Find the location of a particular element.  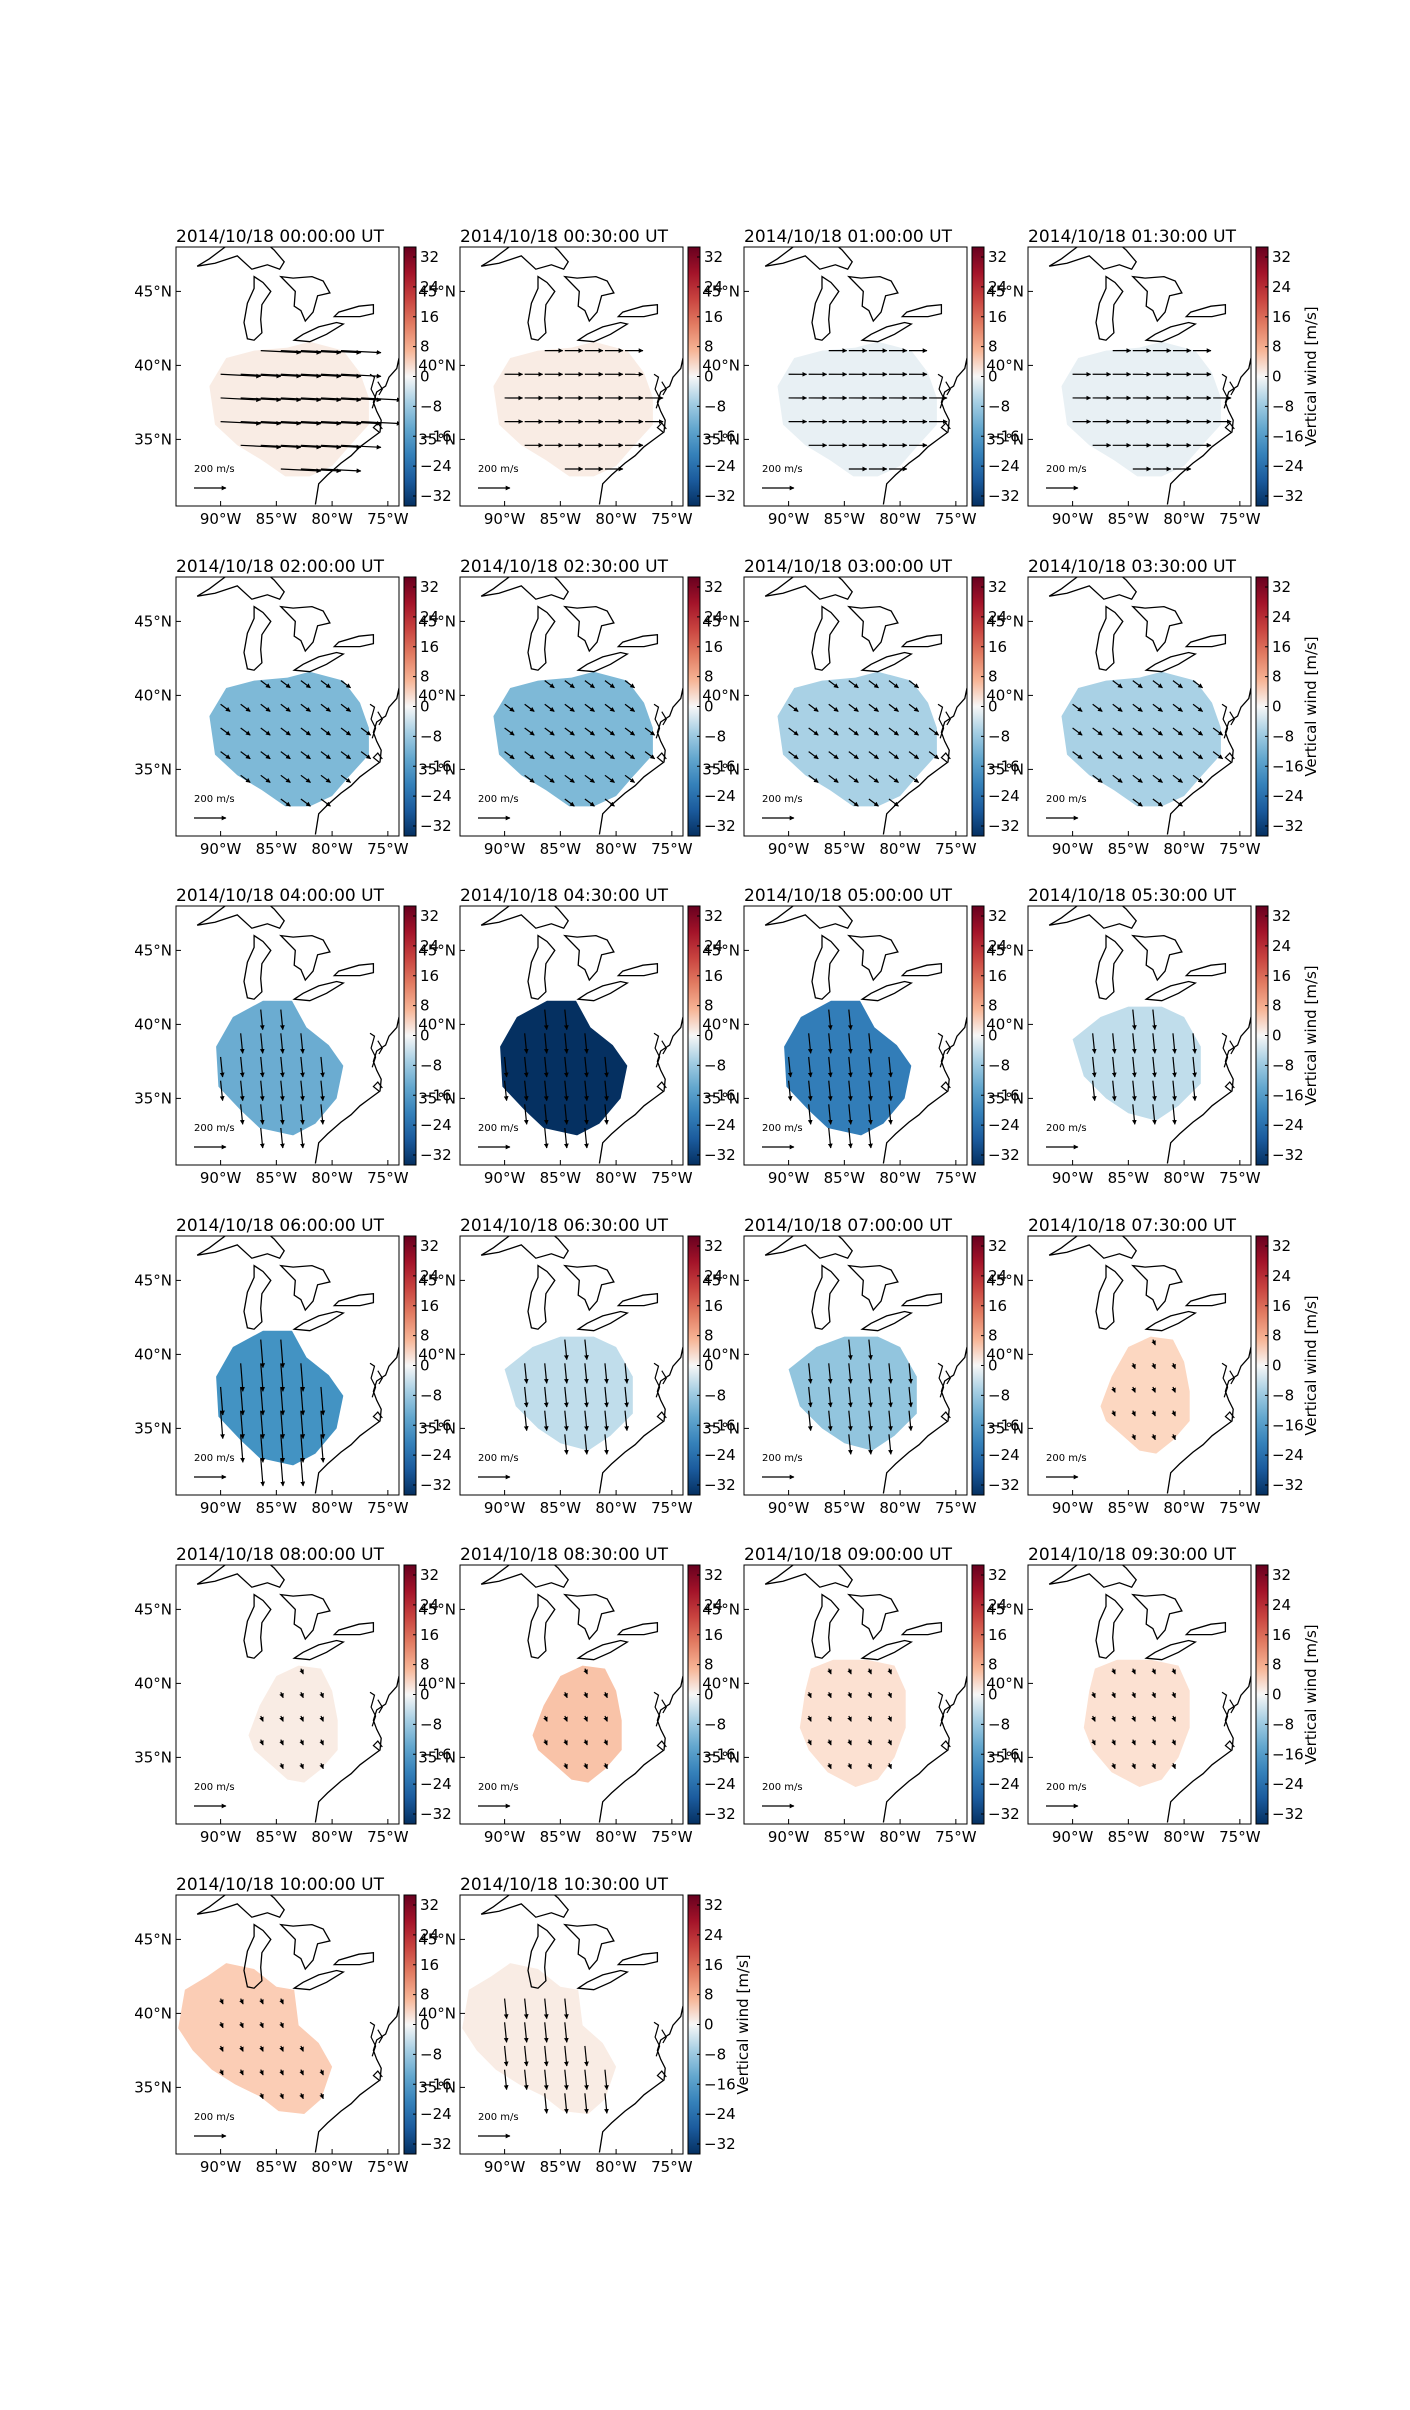

colorbar-tick-label: 32 is located at coordinates (429, 1905).